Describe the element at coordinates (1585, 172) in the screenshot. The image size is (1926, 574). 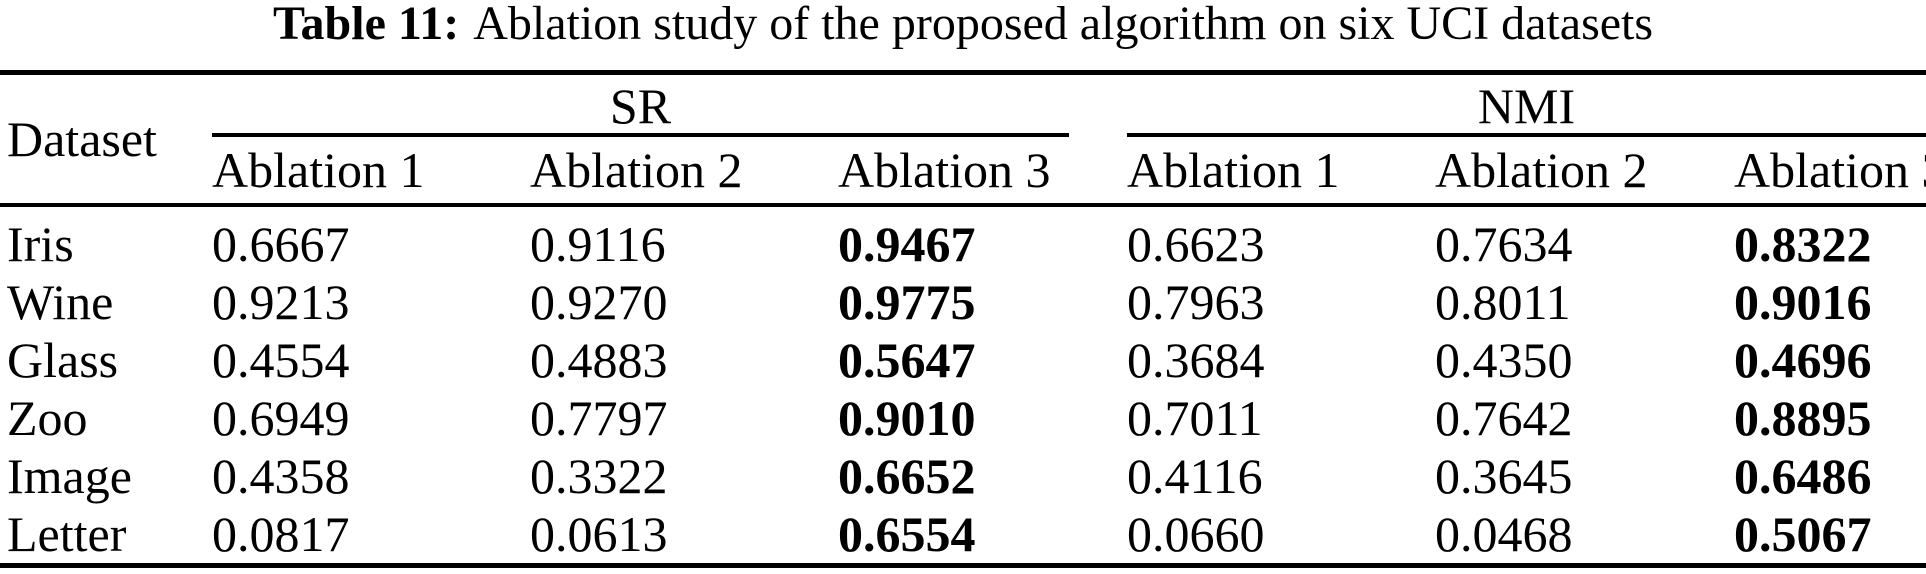
I see `nmi-ablation2-header: Ablation 2` at that location.